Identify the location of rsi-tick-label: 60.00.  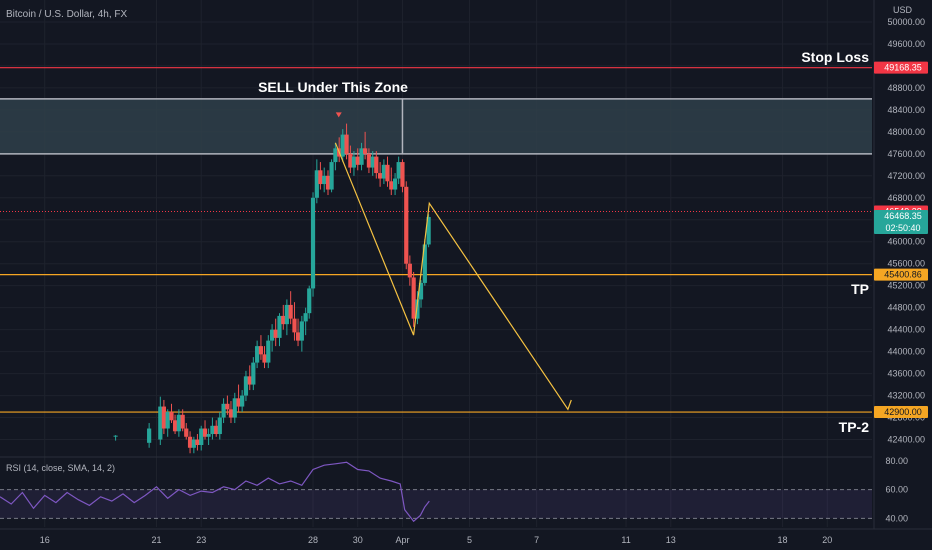
(896, 490).